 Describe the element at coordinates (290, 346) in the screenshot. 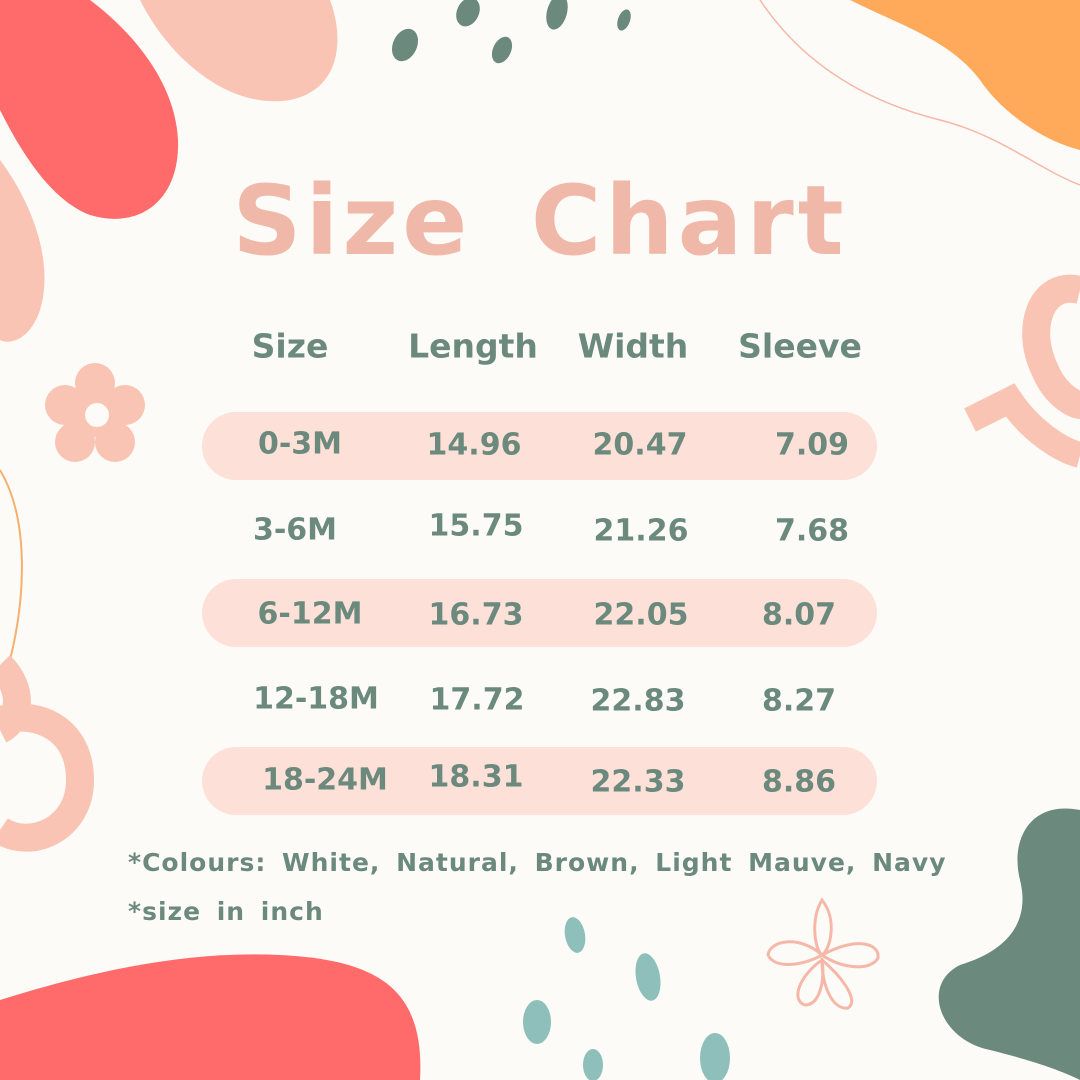

I see `header-size: Size` at that location.